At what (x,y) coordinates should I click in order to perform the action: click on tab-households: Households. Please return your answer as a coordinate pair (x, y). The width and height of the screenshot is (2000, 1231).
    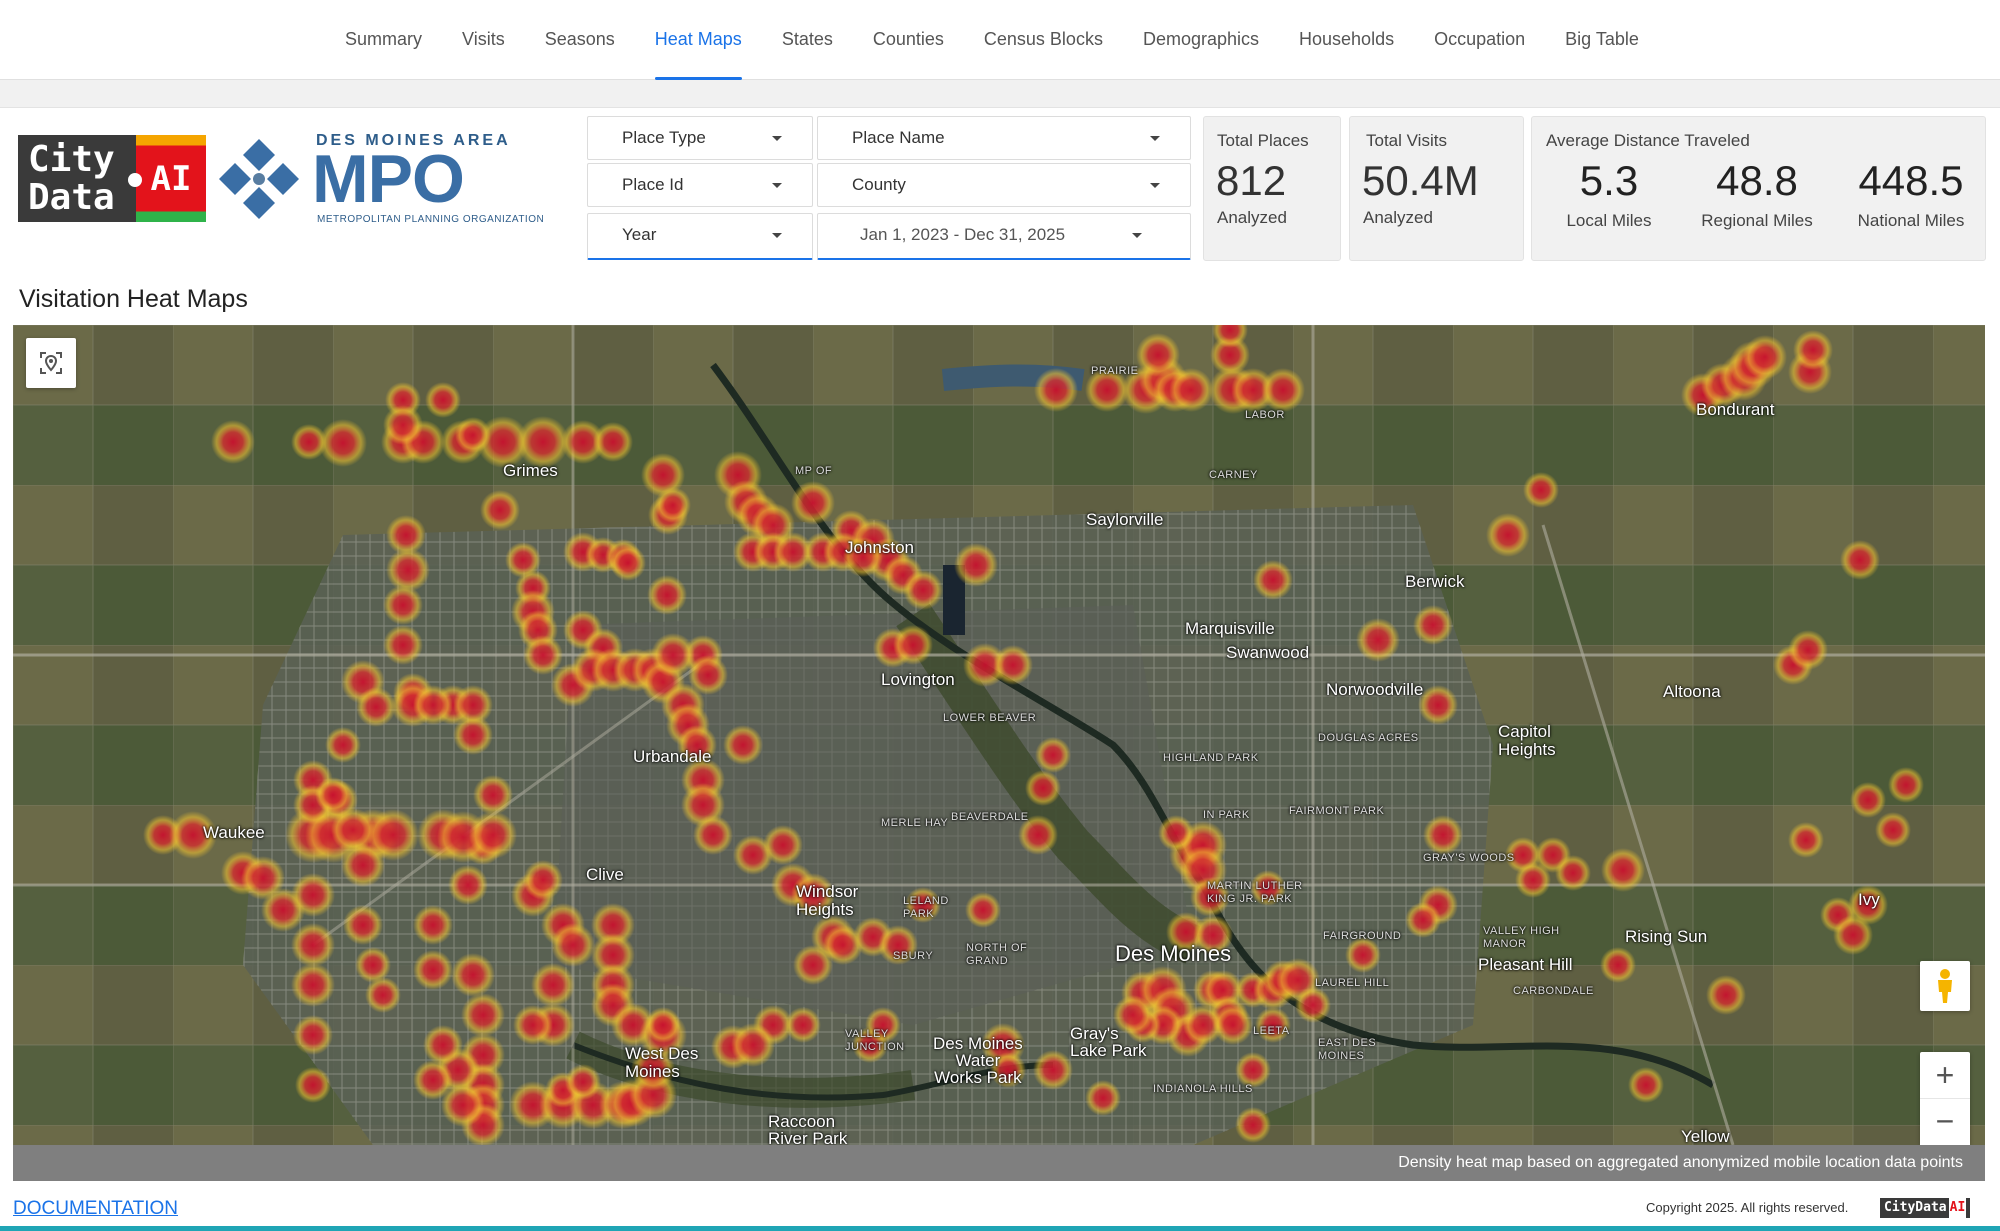
    Looking at the image, I should click on (1347, 39).